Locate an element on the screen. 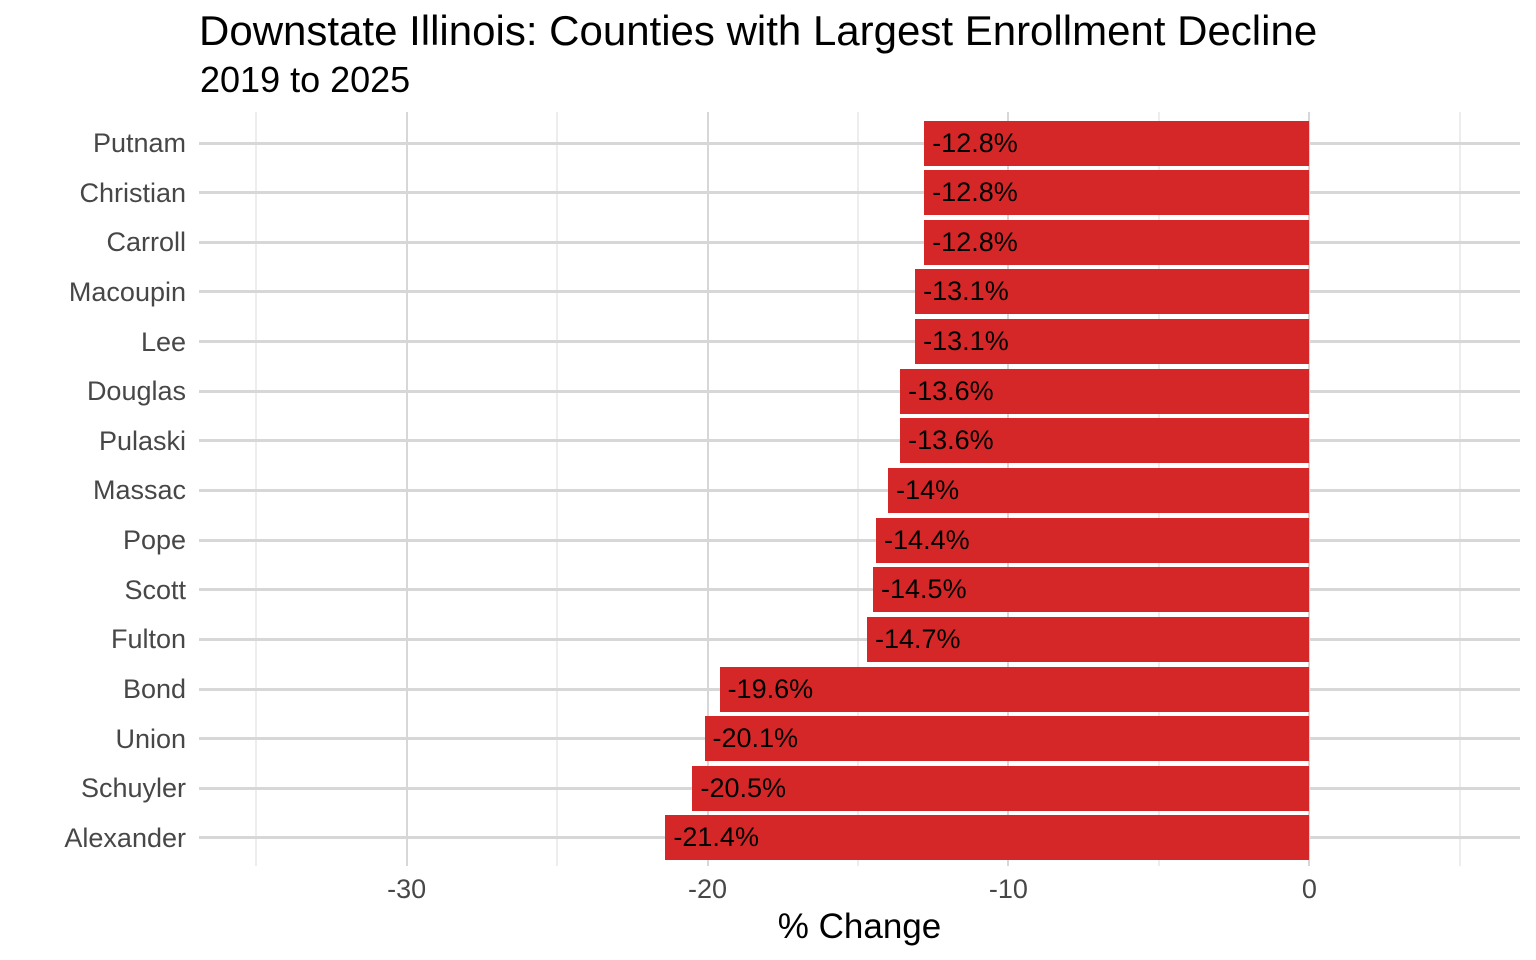  x-axis-tick-label: -20 is located at coordinates (708, 889).